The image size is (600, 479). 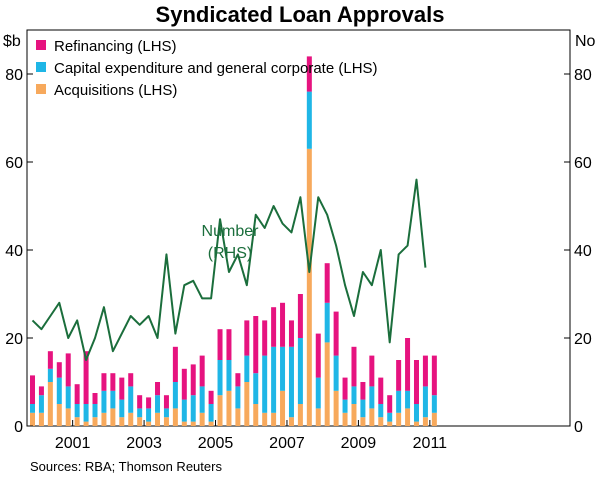 I want to click on y-tick-label-right: 60, so click(x=583, y=163).